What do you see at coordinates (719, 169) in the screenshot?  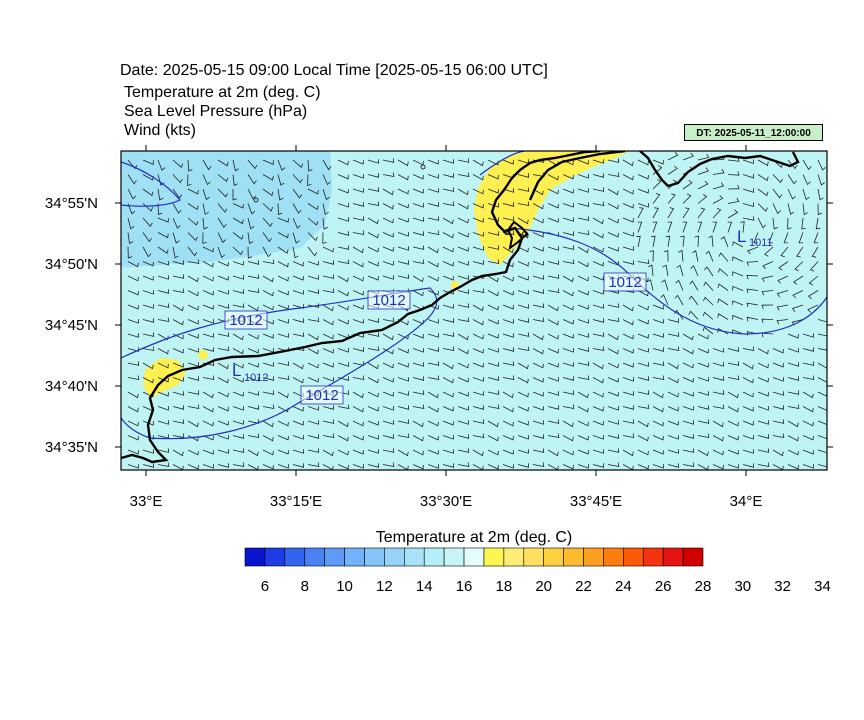 I see `coastline` at bounding box center [719, 169].